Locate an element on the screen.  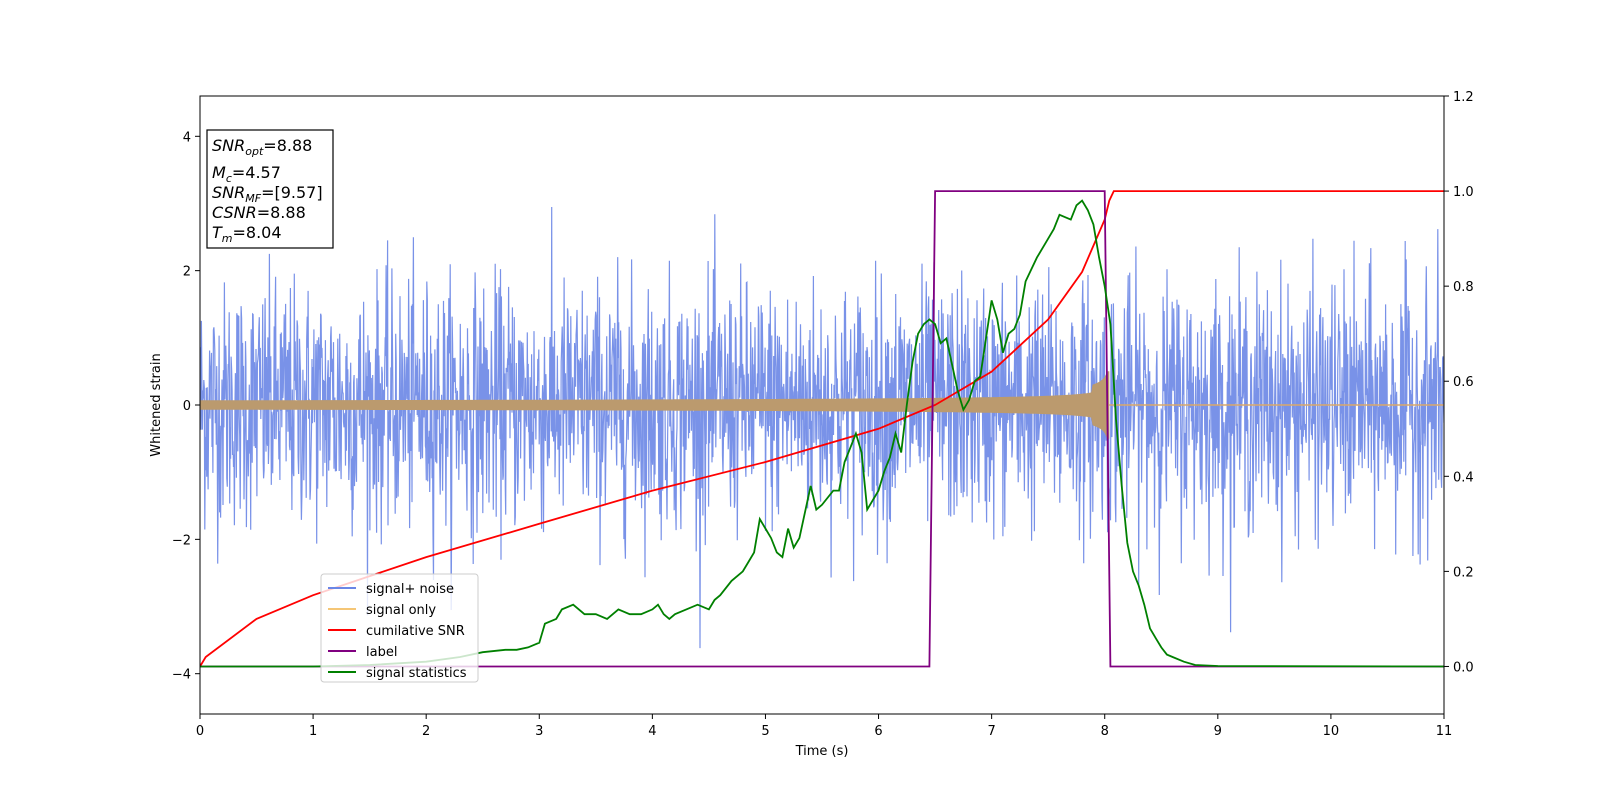
x-tick-label: 0 is located at coordinates (200, 731).